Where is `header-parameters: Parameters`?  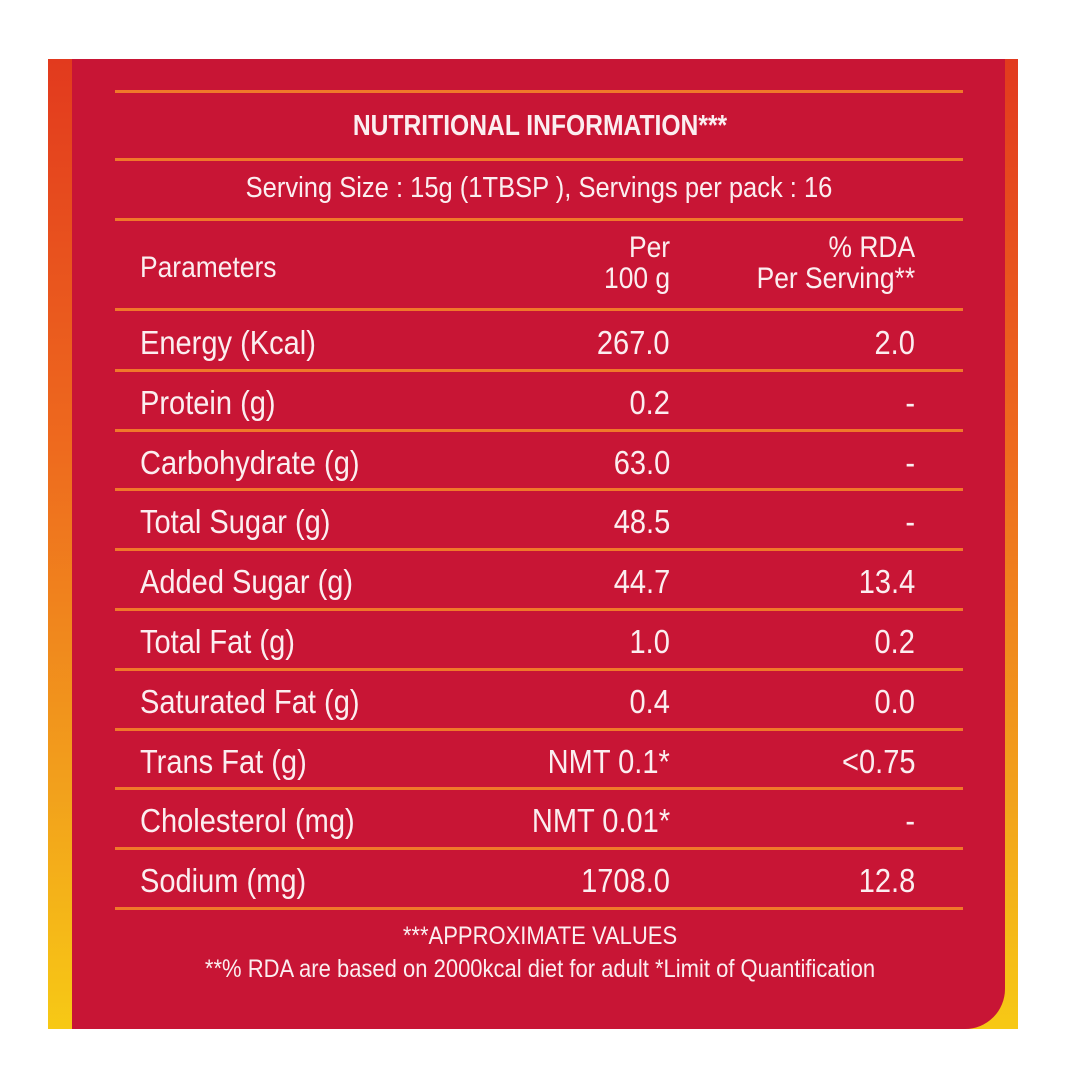 header-parameters: Parameters is located at coordinates (208, 267).